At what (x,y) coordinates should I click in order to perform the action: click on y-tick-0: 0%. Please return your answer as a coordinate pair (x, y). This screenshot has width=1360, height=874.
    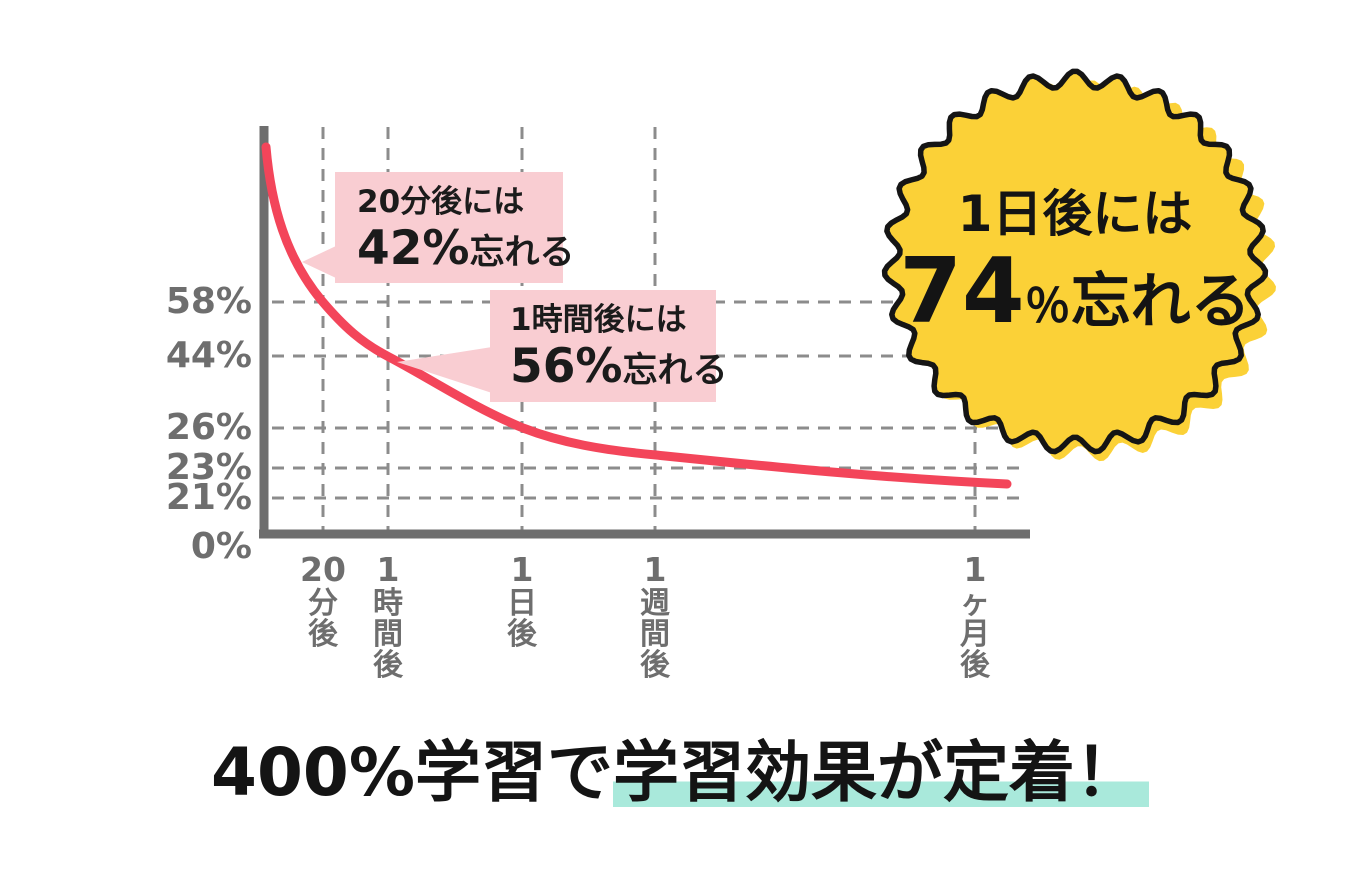
    Looking at the image, I should click on (221, 546).